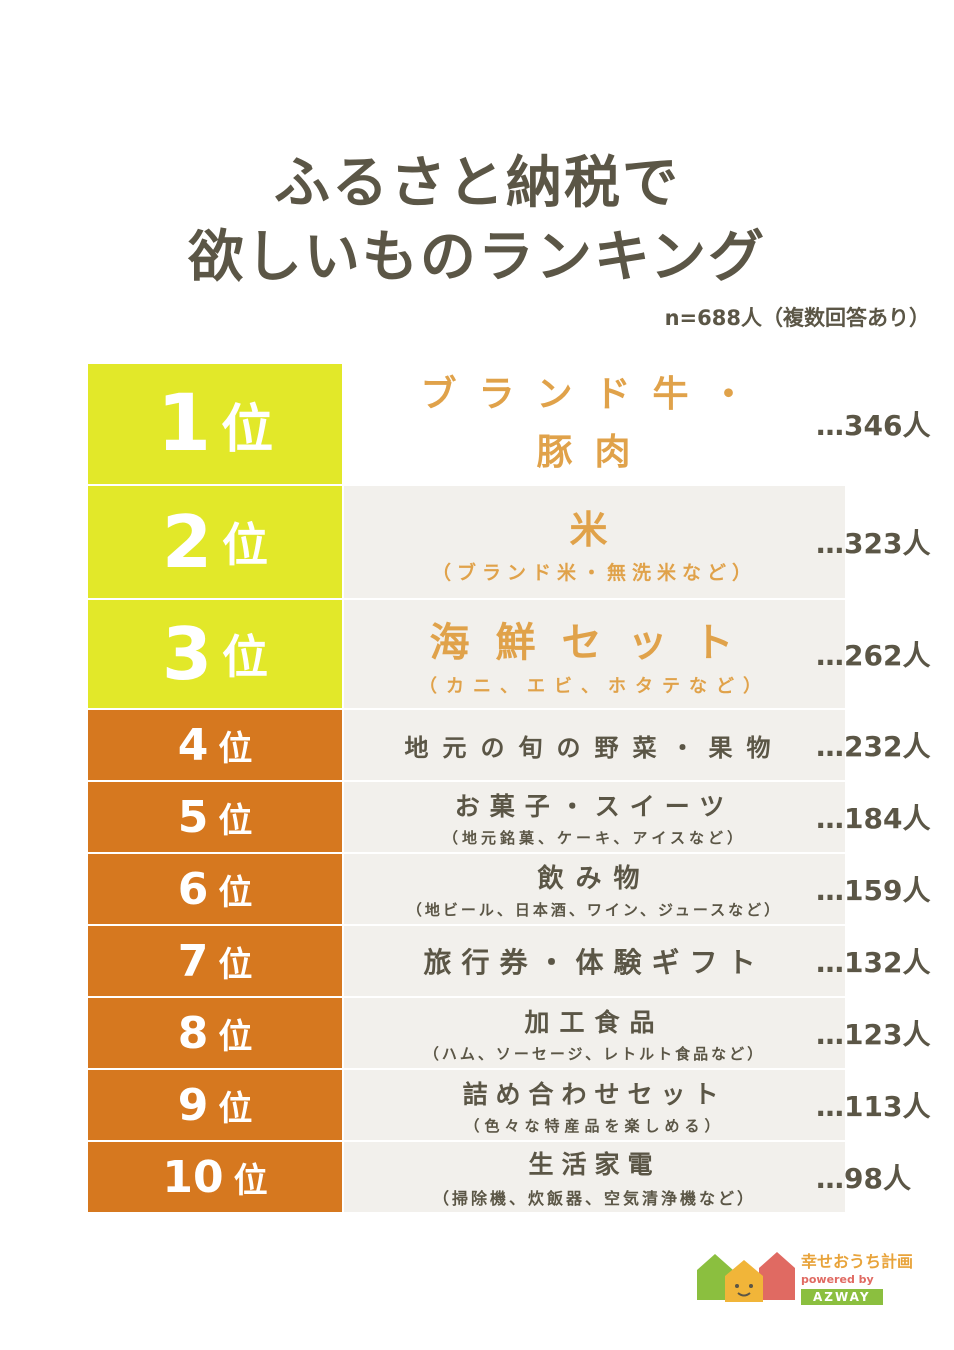 Image resolution: width=954 pixels, height=1350 pixels. I want to click on brand-logo: 幸せおうち計画 powered by AZWAY, so click(808, 1276).